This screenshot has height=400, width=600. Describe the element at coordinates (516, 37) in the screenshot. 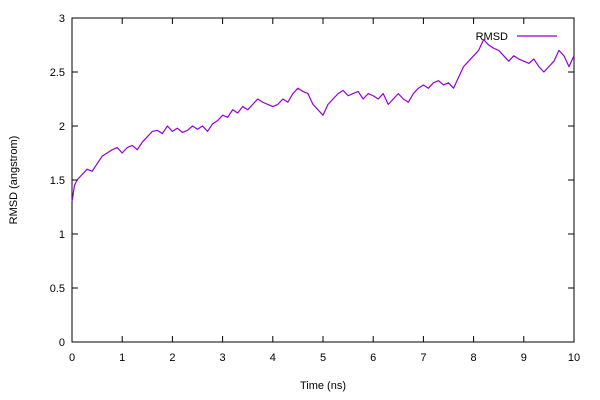

I see `legend: RMSD` at that location.